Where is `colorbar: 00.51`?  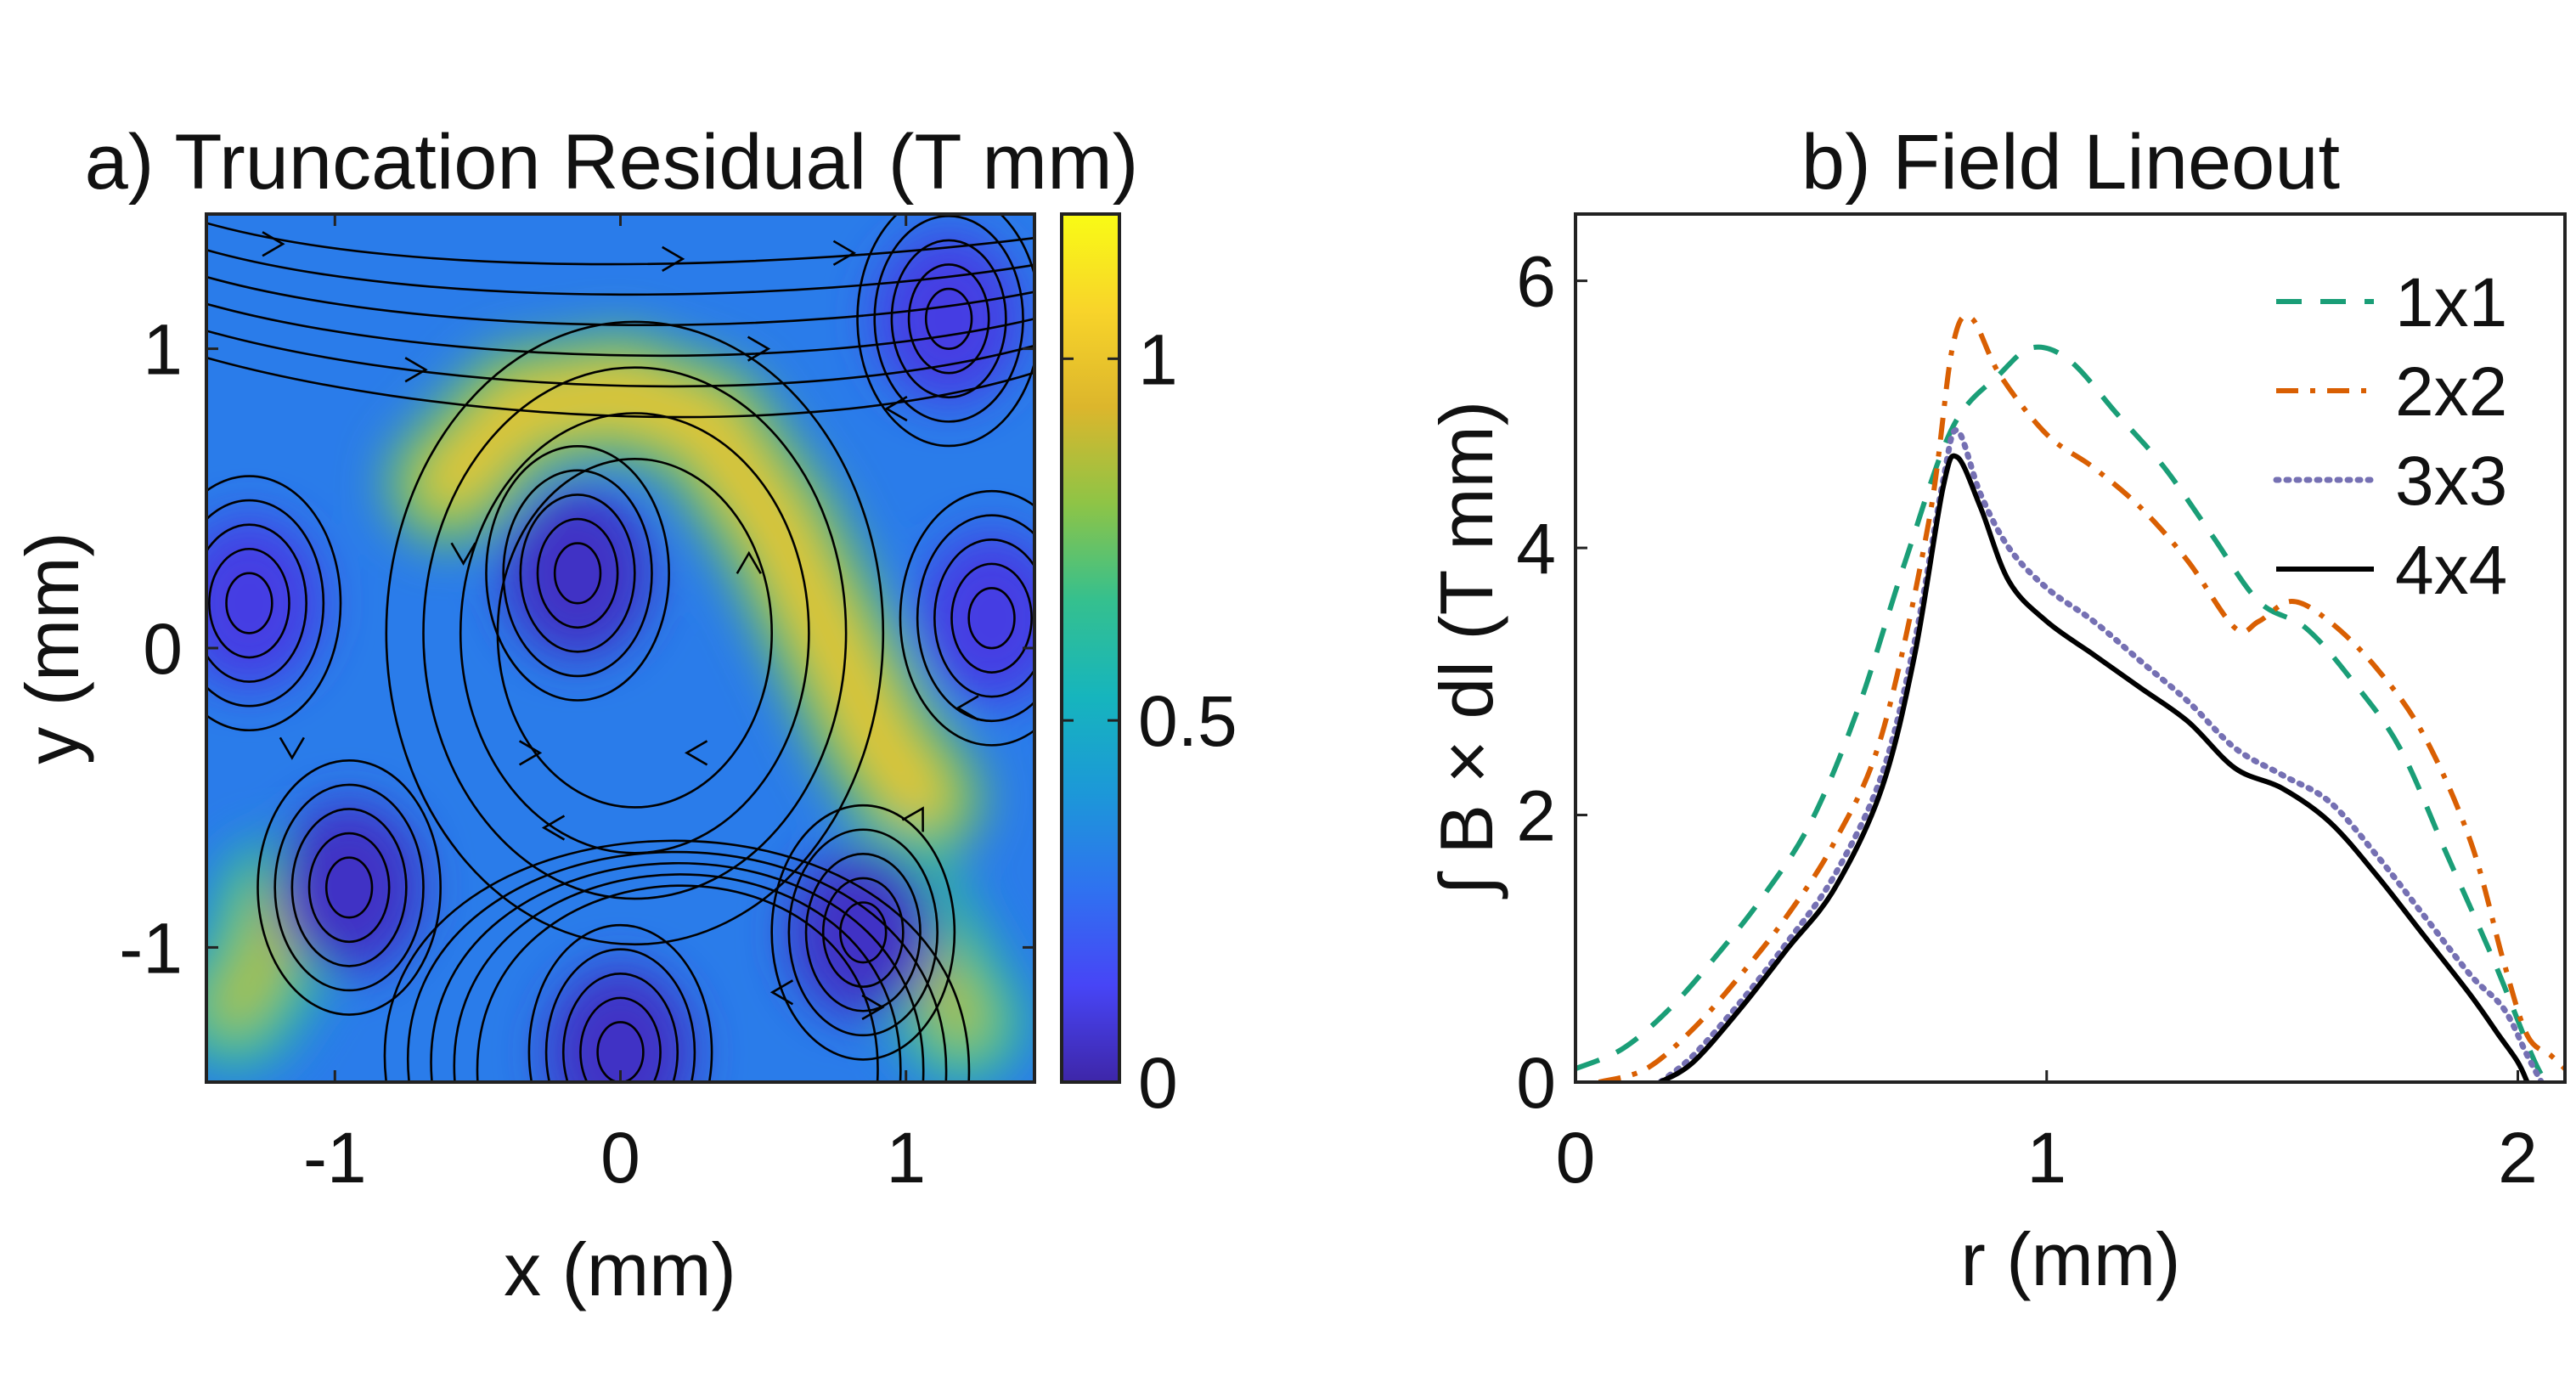 colorbar: 00.51 is located at coordinates (1148, 668).